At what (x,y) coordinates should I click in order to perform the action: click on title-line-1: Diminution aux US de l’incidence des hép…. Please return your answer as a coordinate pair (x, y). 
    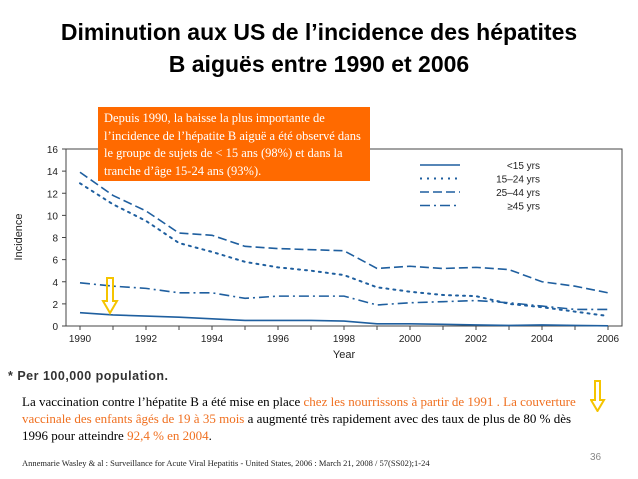
    Looking at the image, I should click on (319, 32).